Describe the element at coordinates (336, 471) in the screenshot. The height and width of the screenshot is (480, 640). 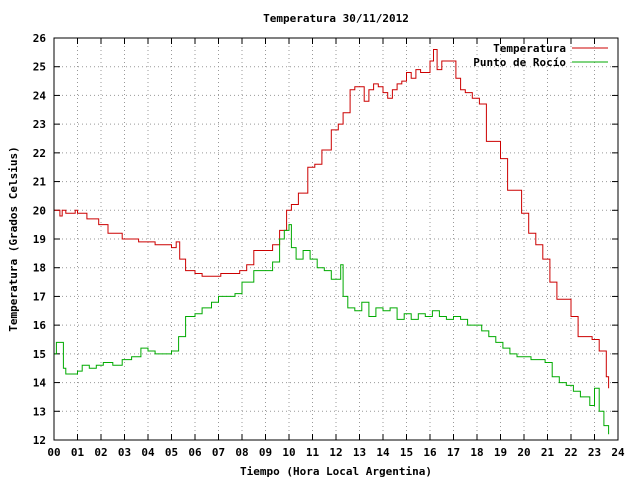
I see `x-axis-label: Tiempo (Hora Local Argentina)` at that location.